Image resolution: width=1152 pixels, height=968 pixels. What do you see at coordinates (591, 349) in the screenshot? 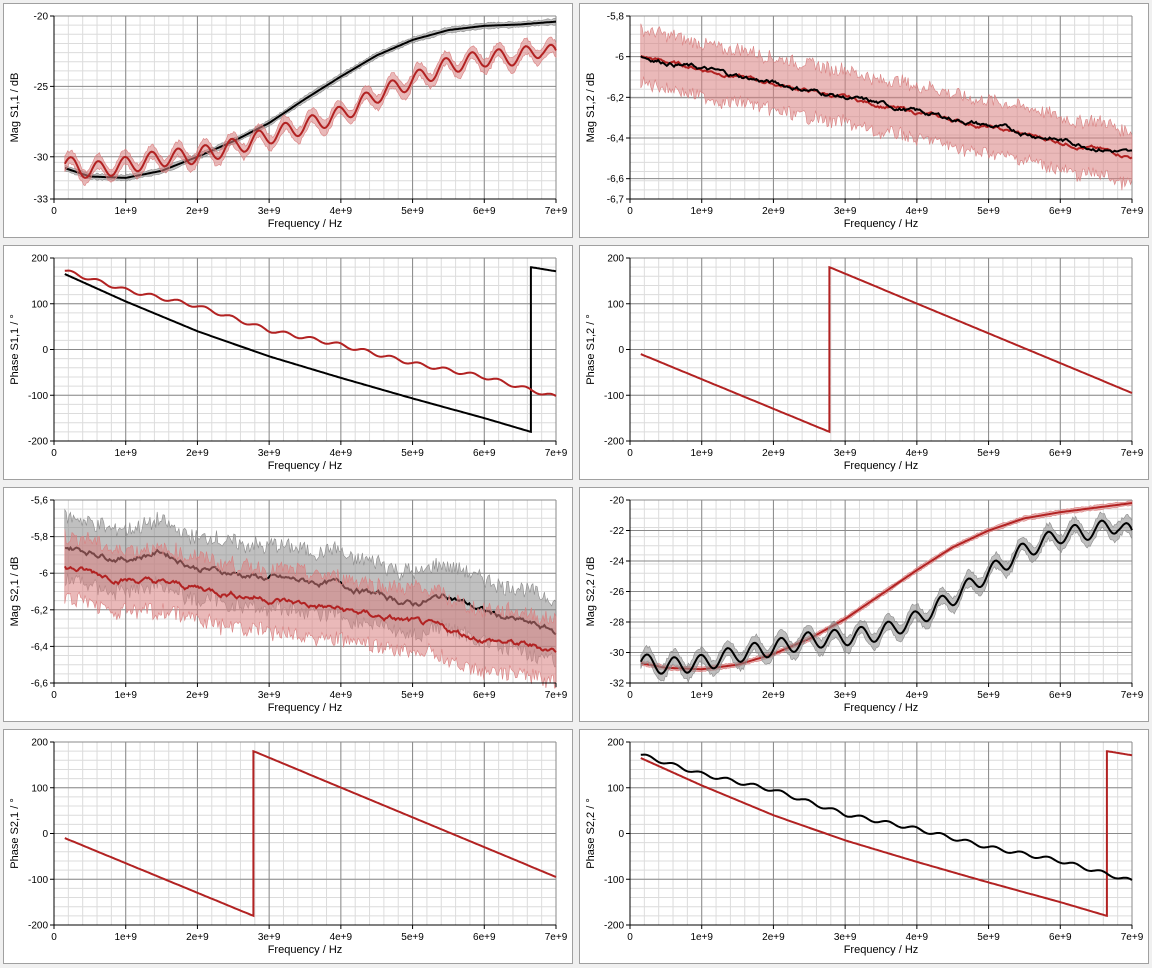
I see `y-axis-label: Phase S1,2 / °` at bounding box center [591, 349].